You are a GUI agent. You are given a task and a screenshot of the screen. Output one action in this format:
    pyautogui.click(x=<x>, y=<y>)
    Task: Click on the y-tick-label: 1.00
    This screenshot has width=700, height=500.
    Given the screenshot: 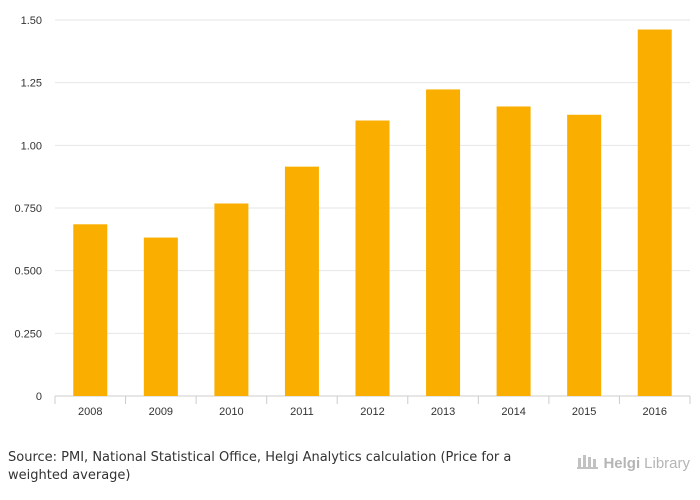 What is the action you would take?
    pyautogui.click(x=31, y=146)
    